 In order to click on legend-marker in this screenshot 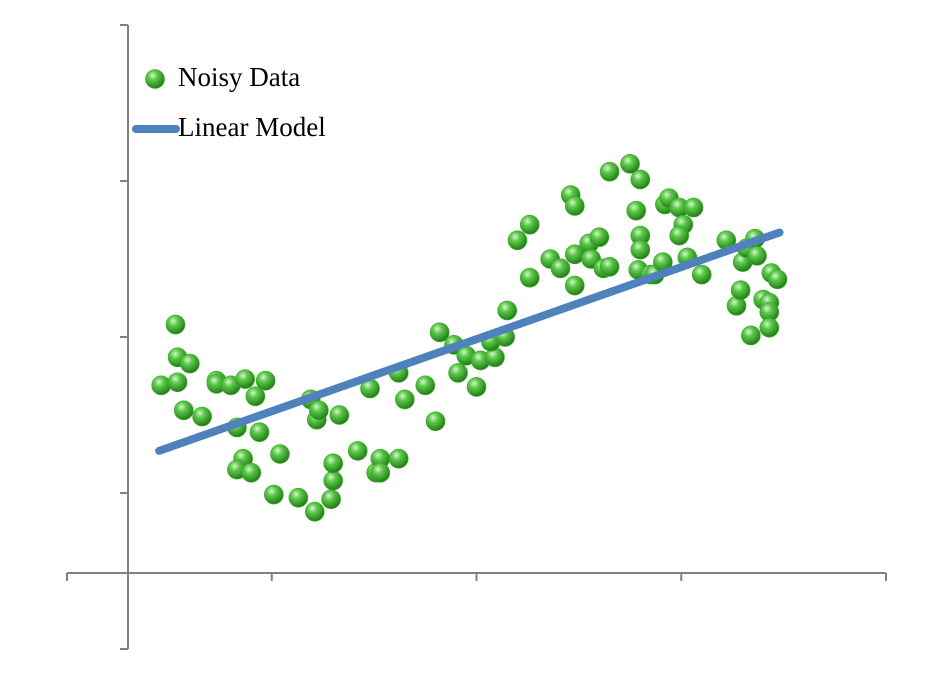, I will do `click(155, 79)`.